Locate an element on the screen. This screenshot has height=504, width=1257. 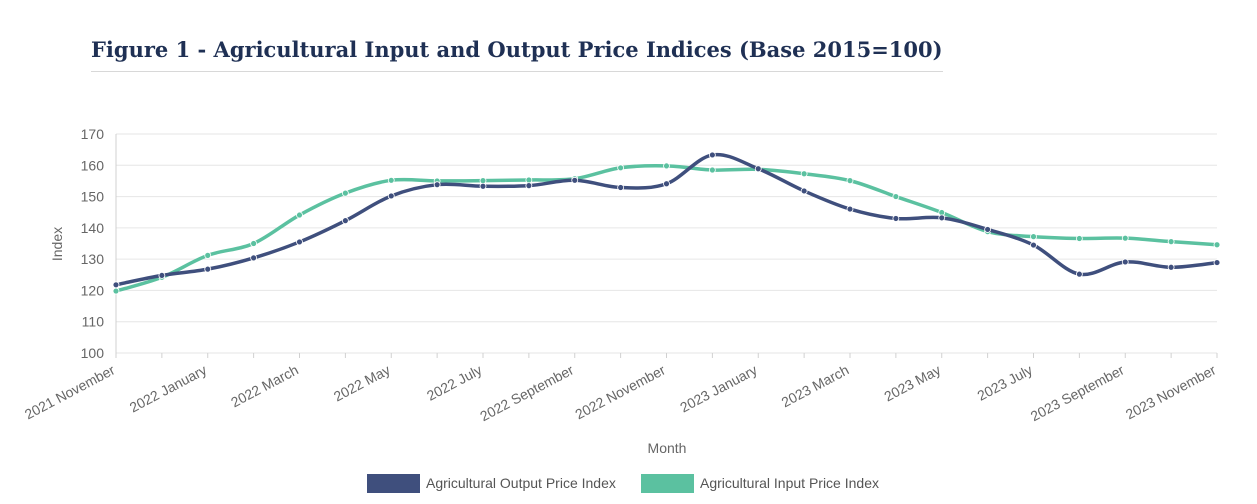
legend-item: Agricultural Output Price Index is located at coordinates (491, 483).